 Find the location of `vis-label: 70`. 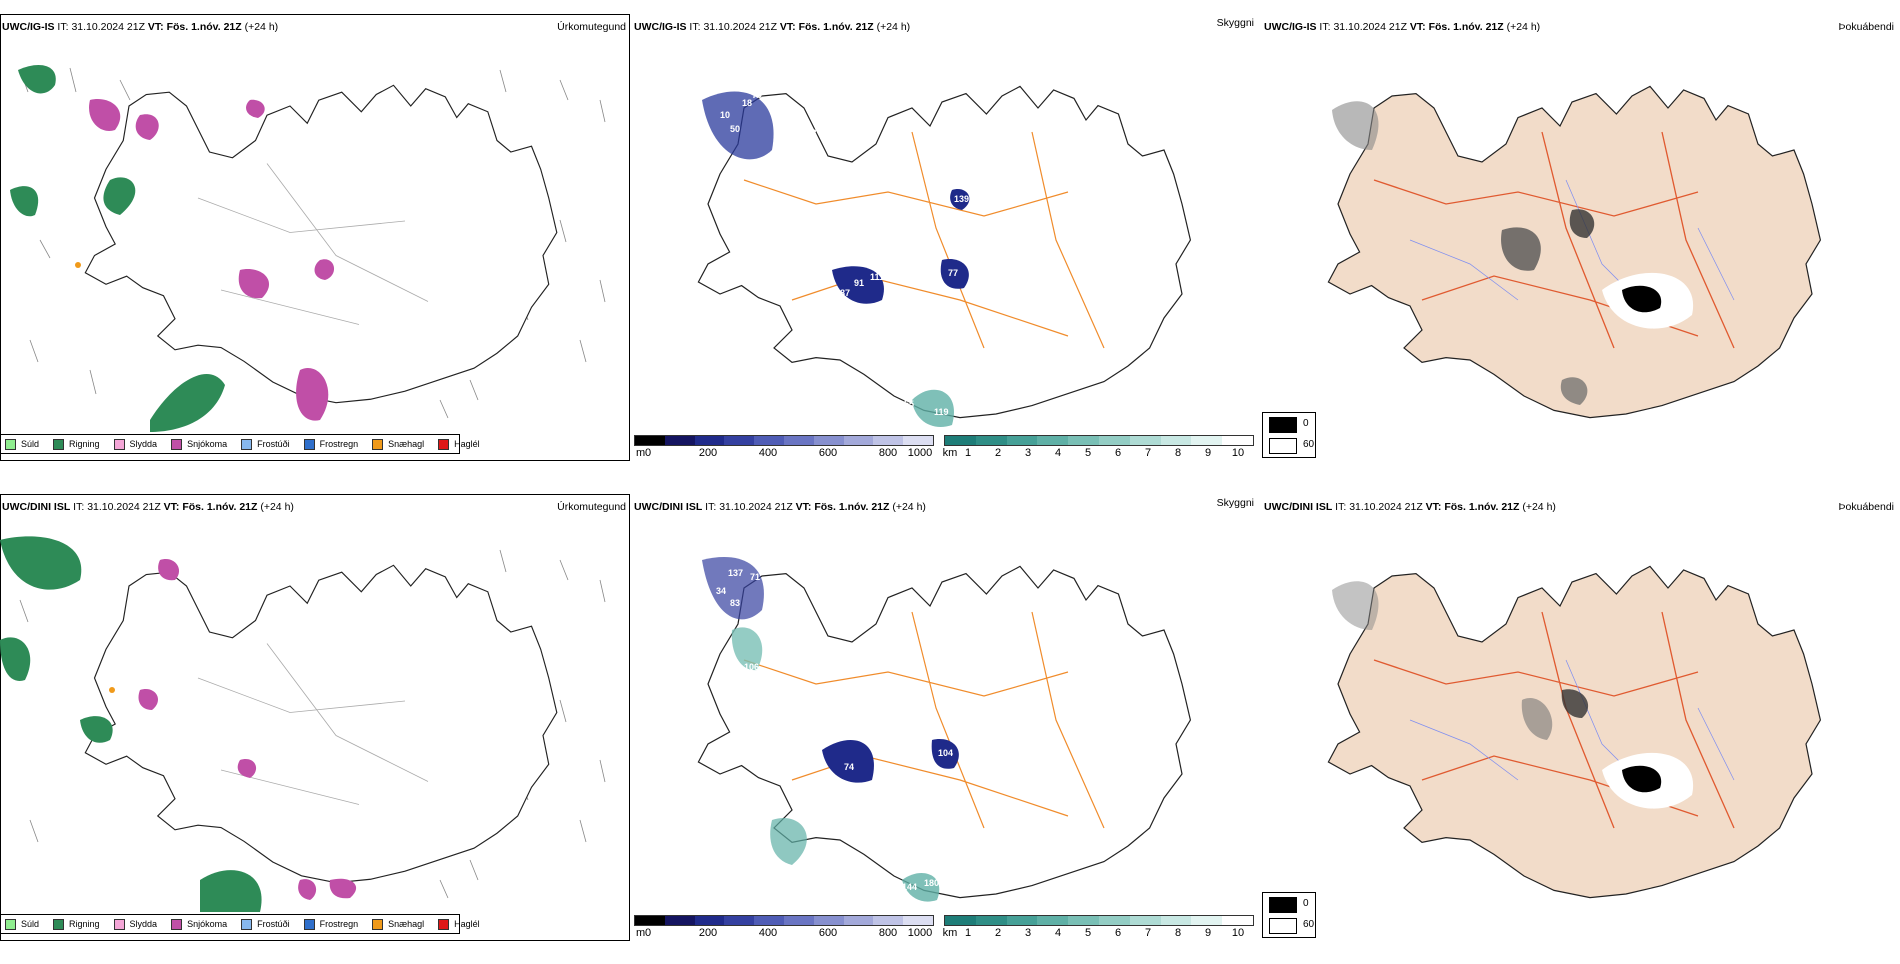

vis-label: 70 is located at coordinates (757, 95).